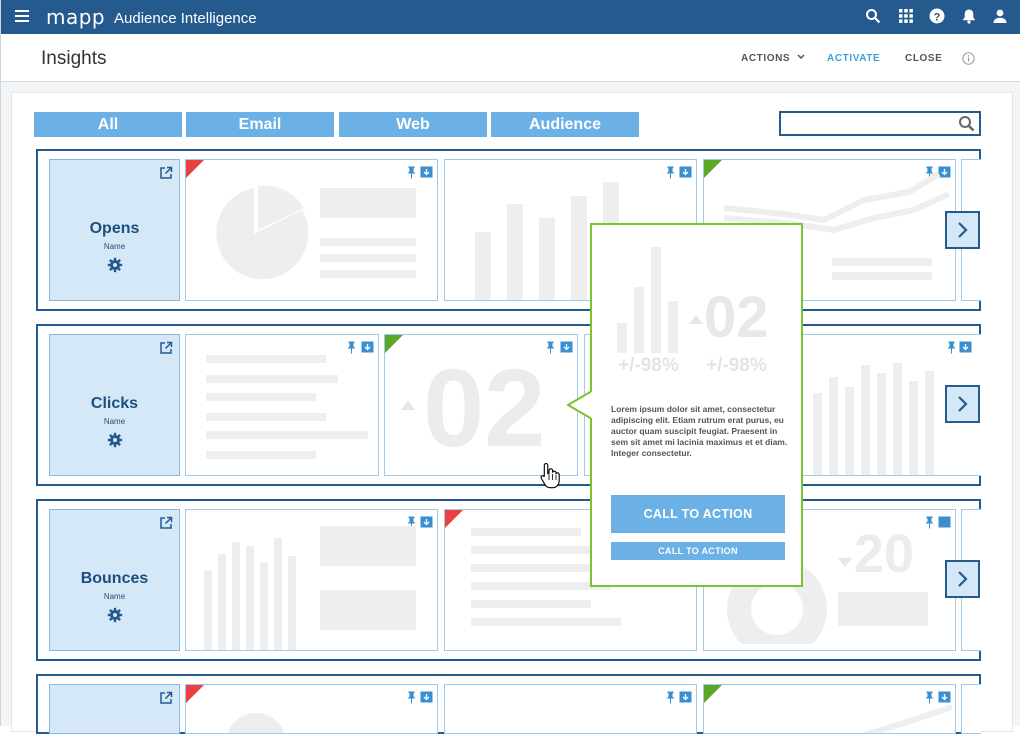 The height and width of the screenshot is (734, 1020). What do you see at coordinates (698, 551) in the screenshot?
I see `call-to-action-secondary-button: CALL TO ACTION` at bounding box center [698, 551].